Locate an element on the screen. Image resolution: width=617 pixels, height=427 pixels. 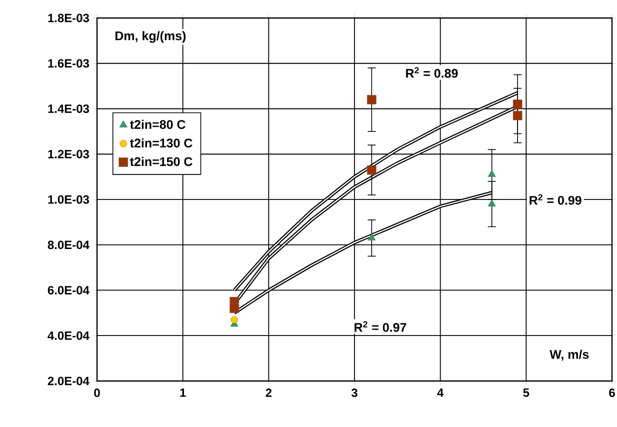
x-tick-label: 2 is located at coordinates (269, 392).